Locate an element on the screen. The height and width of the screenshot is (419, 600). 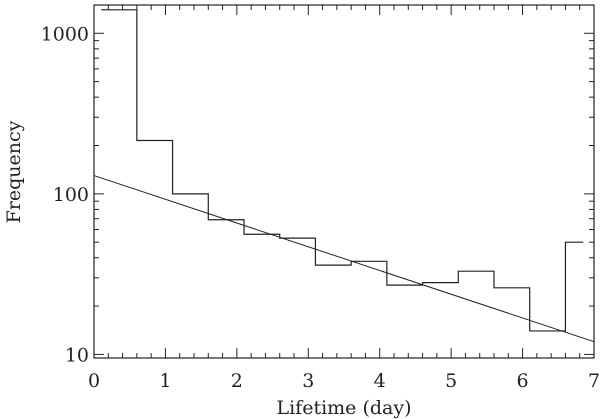
x-tick-label: 5 is located at coordinates (451, 381).